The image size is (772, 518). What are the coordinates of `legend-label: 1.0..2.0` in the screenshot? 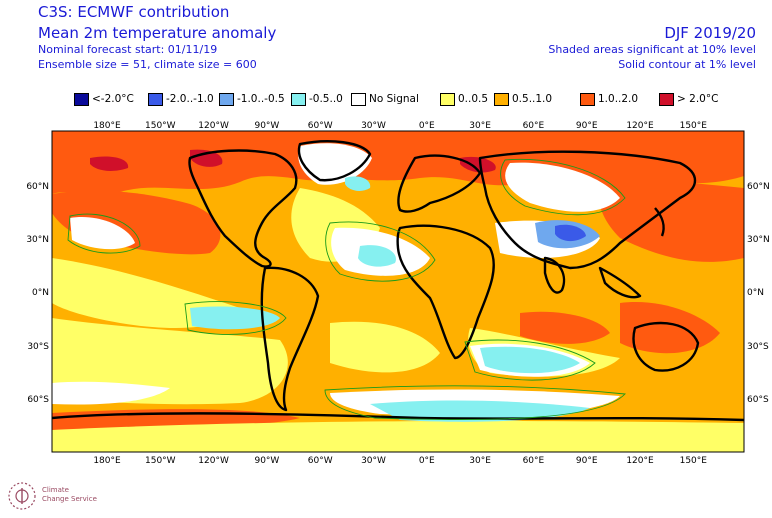 It's located at (618, 99).